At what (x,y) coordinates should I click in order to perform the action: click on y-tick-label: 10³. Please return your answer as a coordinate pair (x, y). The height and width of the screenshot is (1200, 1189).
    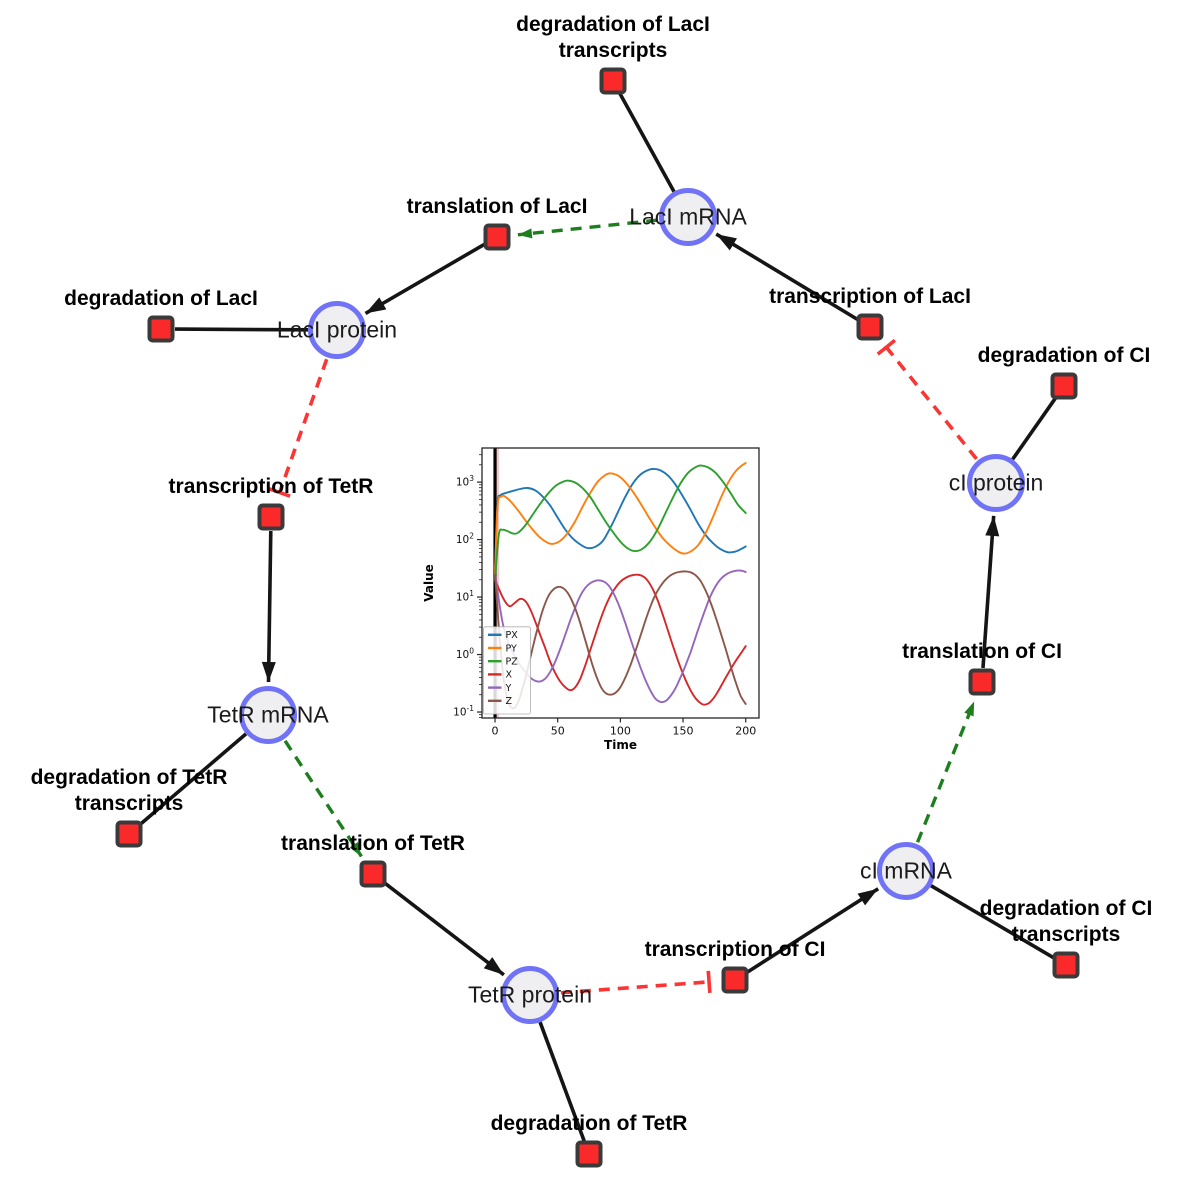
    Looking at the image, I should click on (465, 481).